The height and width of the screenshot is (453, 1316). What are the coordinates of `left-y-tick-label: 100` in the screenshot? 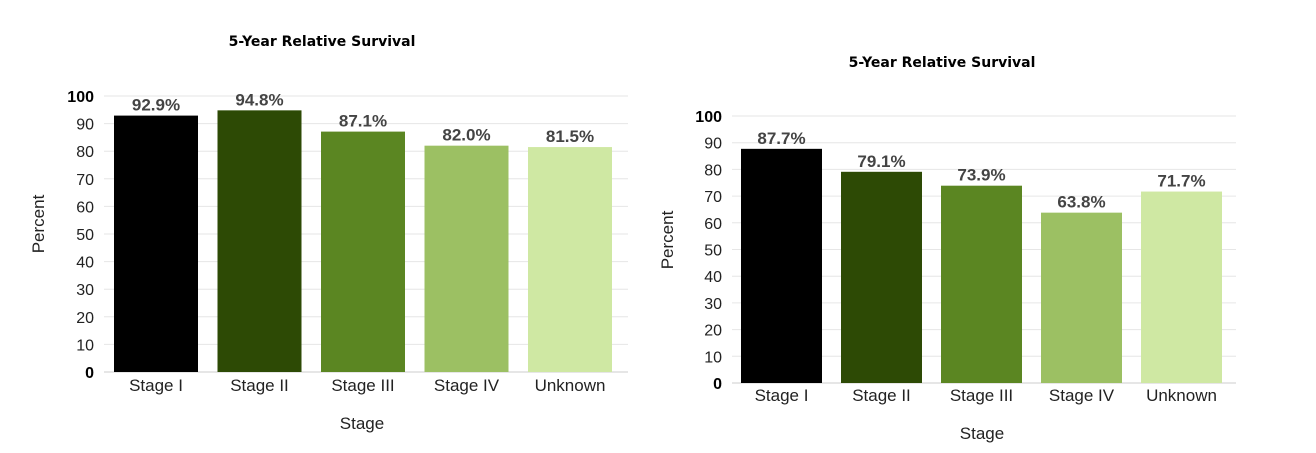 It's located at (80, 97).